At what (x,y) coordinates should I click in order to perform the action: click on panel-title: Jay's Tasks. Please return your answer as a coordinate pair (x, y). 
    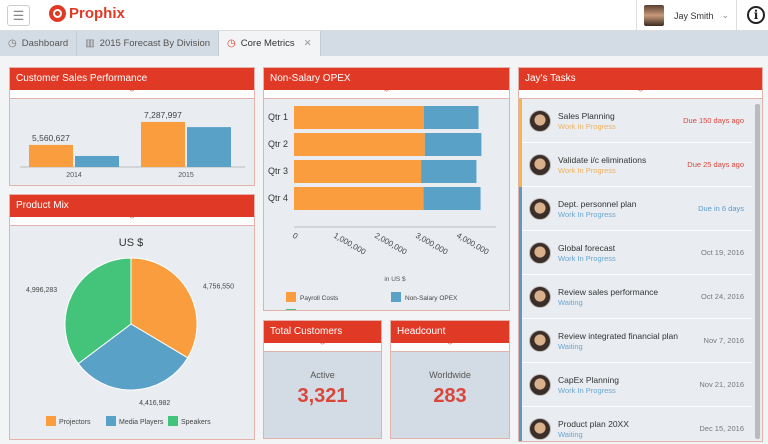
    Looking at the image, I should click on (640, 79).